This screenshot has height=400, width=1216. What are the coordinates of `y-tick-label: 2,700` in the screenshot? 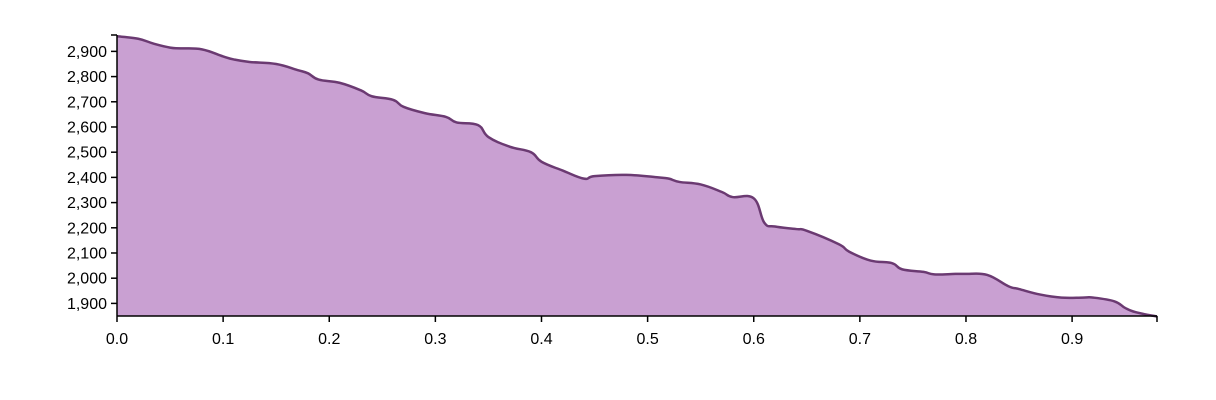 It's located at (87, 102).